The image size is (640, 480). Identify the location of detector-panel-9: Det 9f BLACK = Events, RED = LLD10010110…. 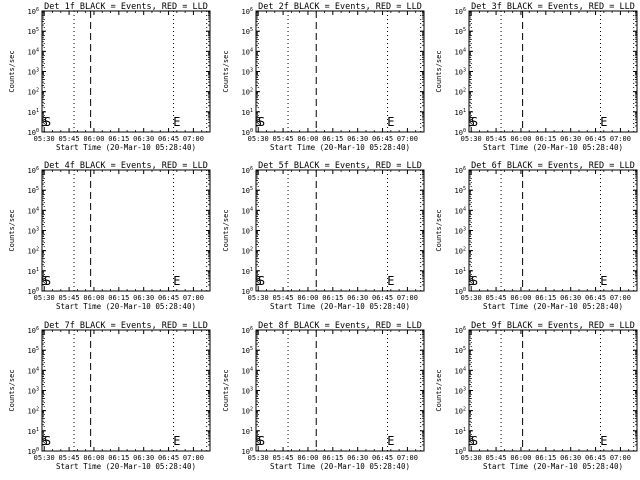
(536, 396).